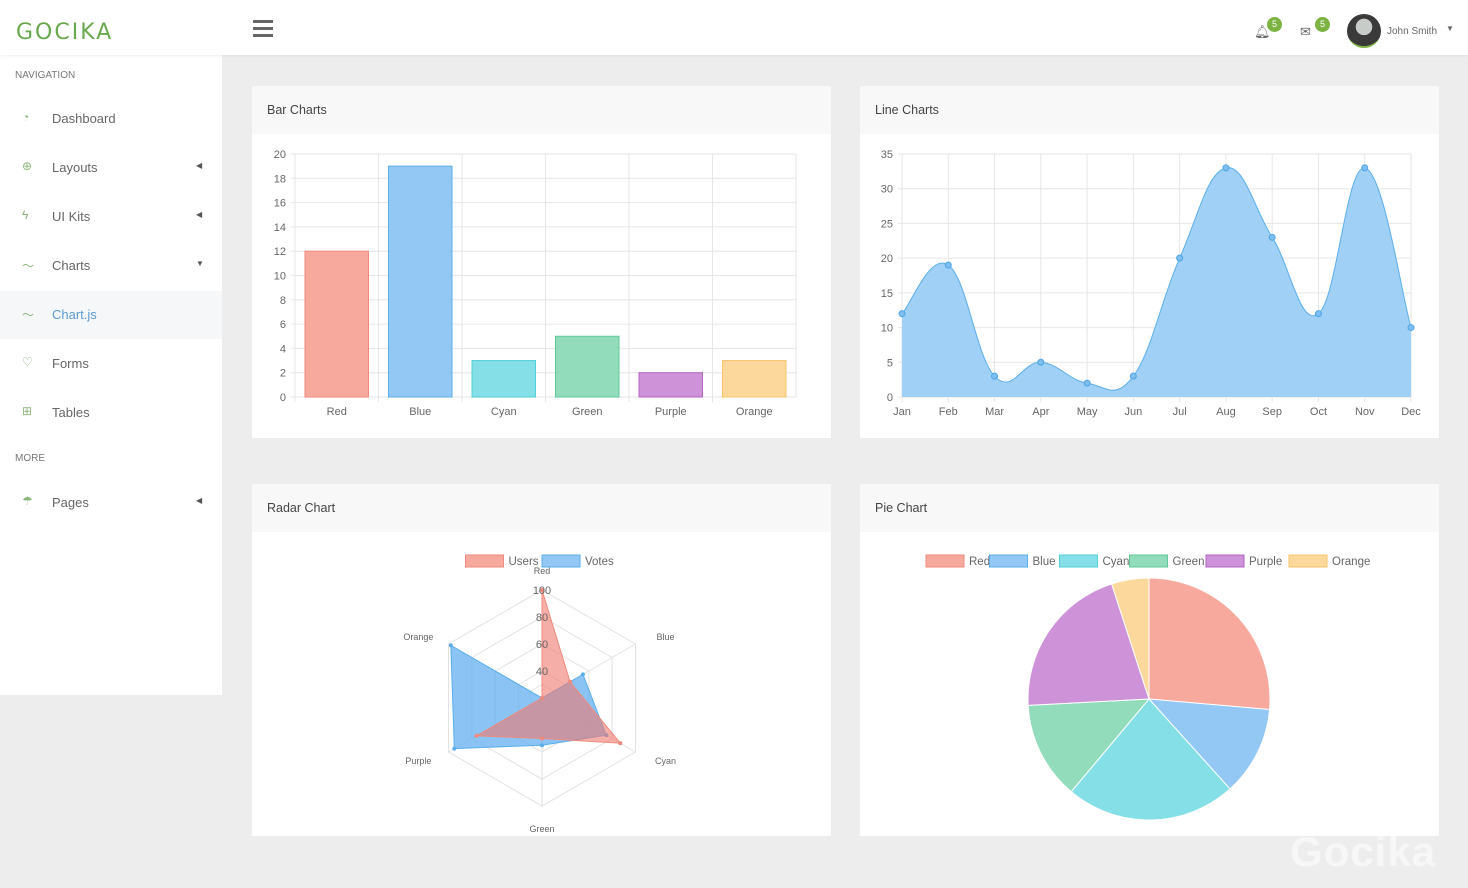 The height and width of the screenshot is (888, 1468). Describe the element at coordinates (754, 412) in the screenshot. I see `x-tick-label: Orange` at that location.